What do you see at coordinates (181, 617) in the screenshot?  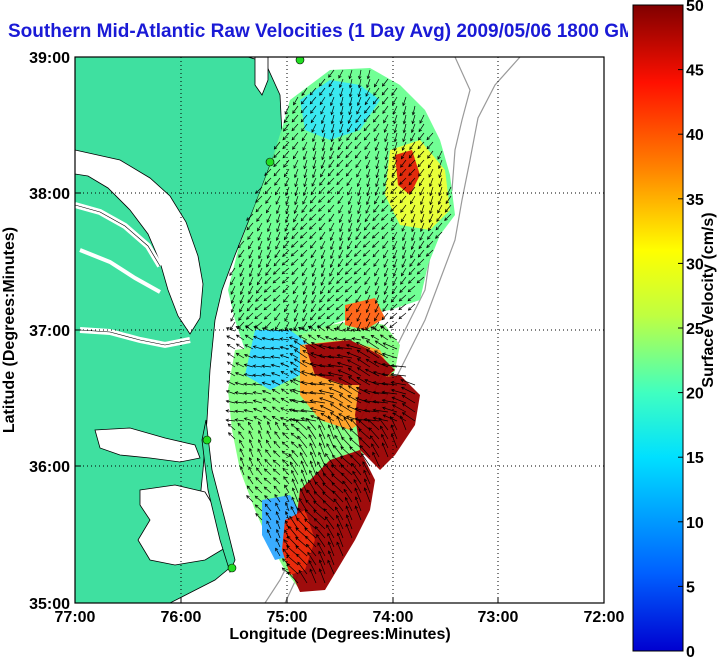 I see `x-tick-label: 76:00` at bounding box center [181, 617].